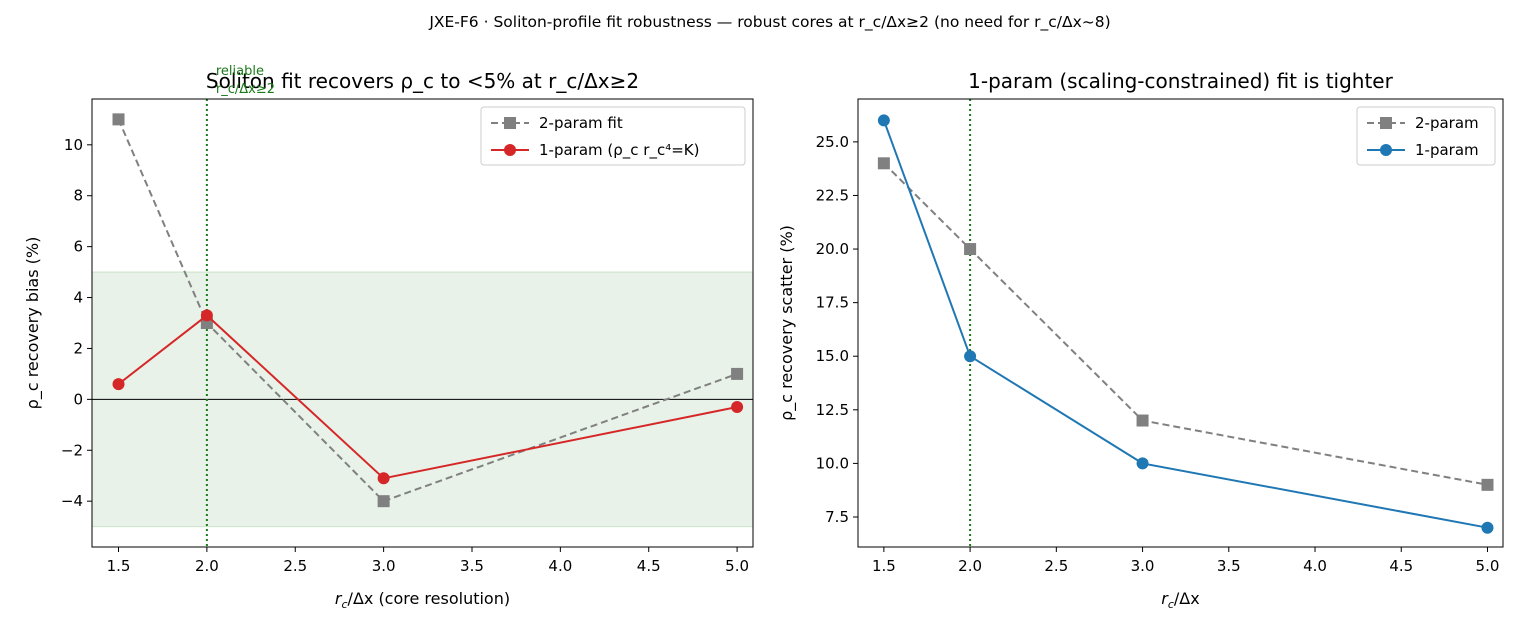  I want to click on y-tick-label: 2, so click(78, 348).